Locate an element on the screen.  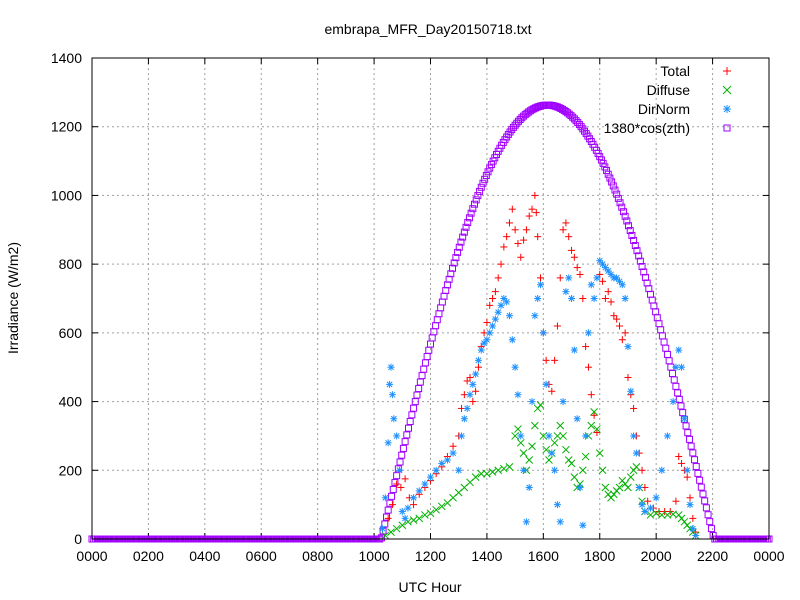
y-axis-label: Irradiance (W/m2) is located at coordinates (13, 298).